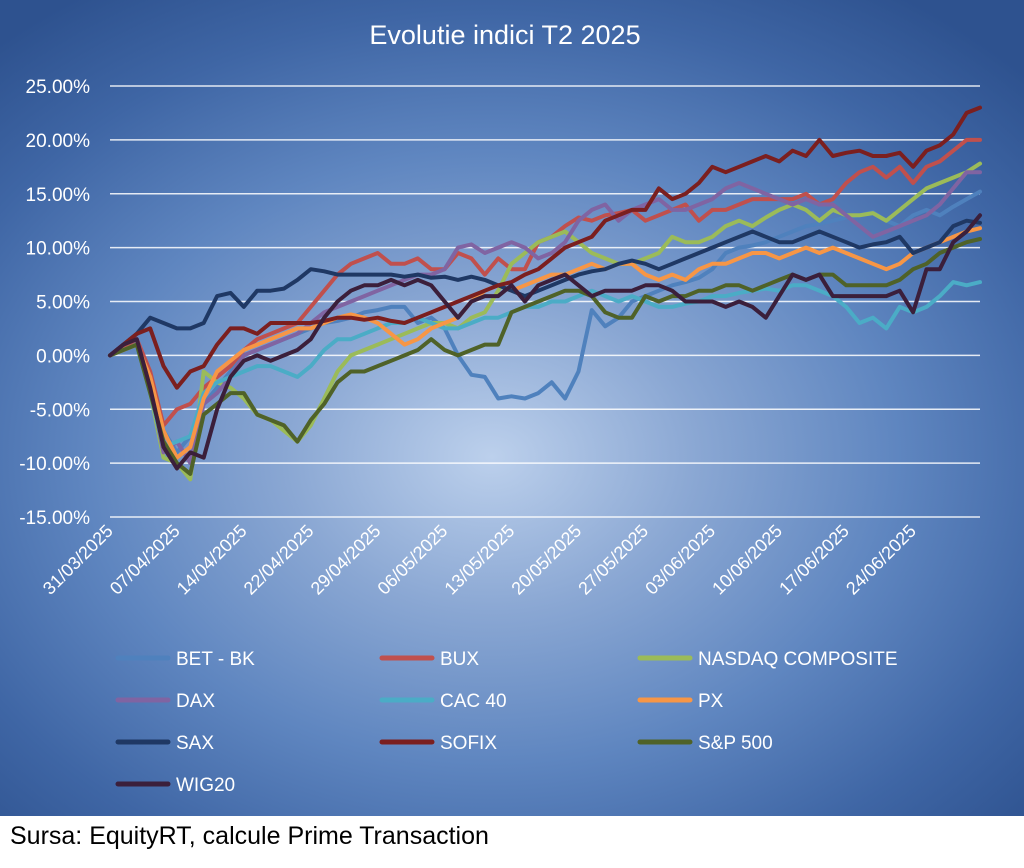 The image size is (1024, 868). What do you see at coordinates (145, 560) in the screenshot?
I see `x-tick-label: 07/04/2025` at bounding box center [145, 560].